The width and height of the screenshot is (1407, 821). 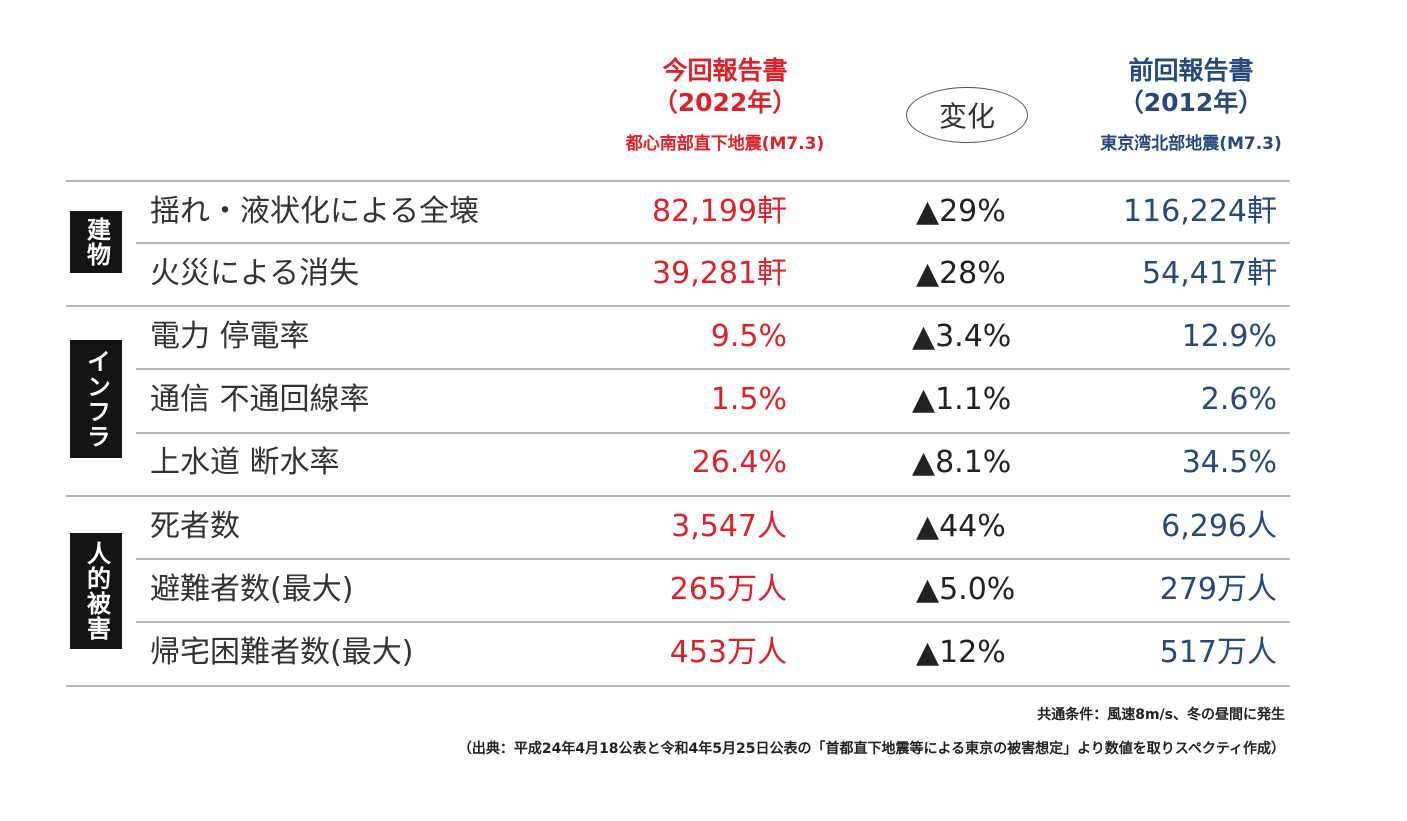 I want to click on current-report-year: （2022年）, so click(x=725, y=102).